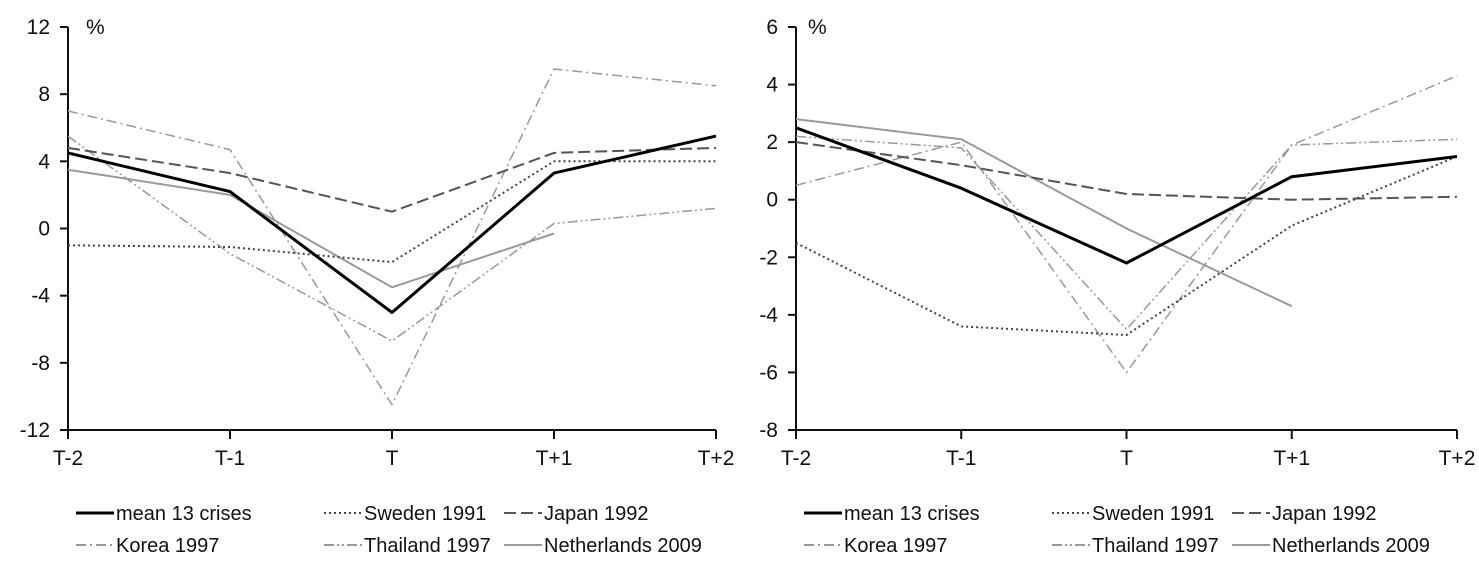 The height and width of the screenshot is (564, 1479). I want to click on y-tick-label: 12, so click(38, 27).